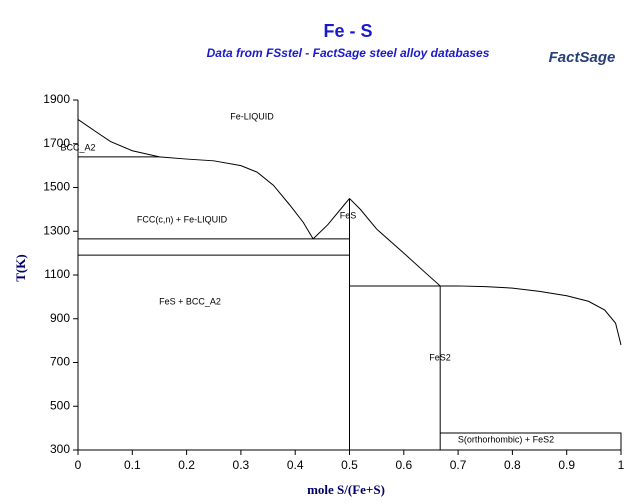 The width and height of the screenshot is (640, 504). Describe the element at coordinates (182, 219) in the screenshot. I see `region-label: FCC(c,n) + Fe-LIQUID` at that location.